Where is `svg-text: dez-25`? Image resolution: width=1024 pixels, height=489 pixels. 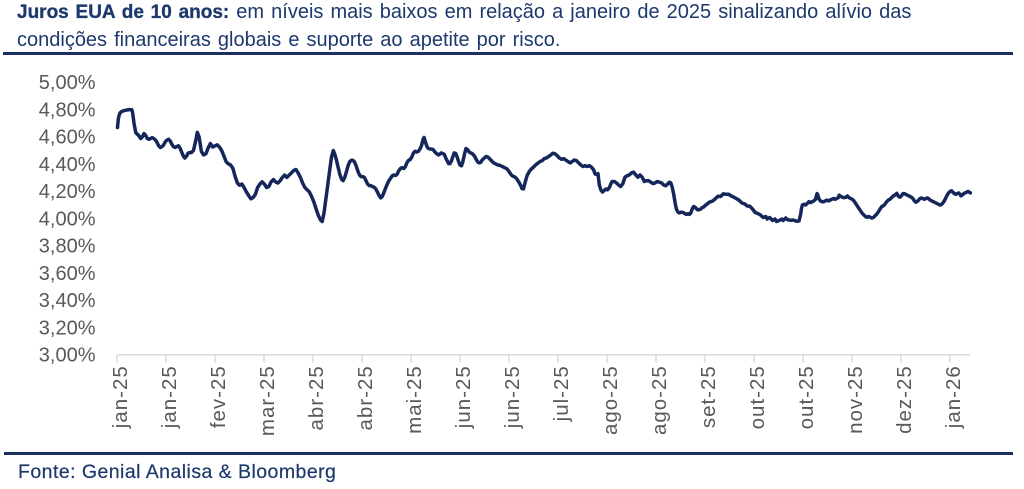
svg-text: dez-25 is located at coordinates (904, 399).